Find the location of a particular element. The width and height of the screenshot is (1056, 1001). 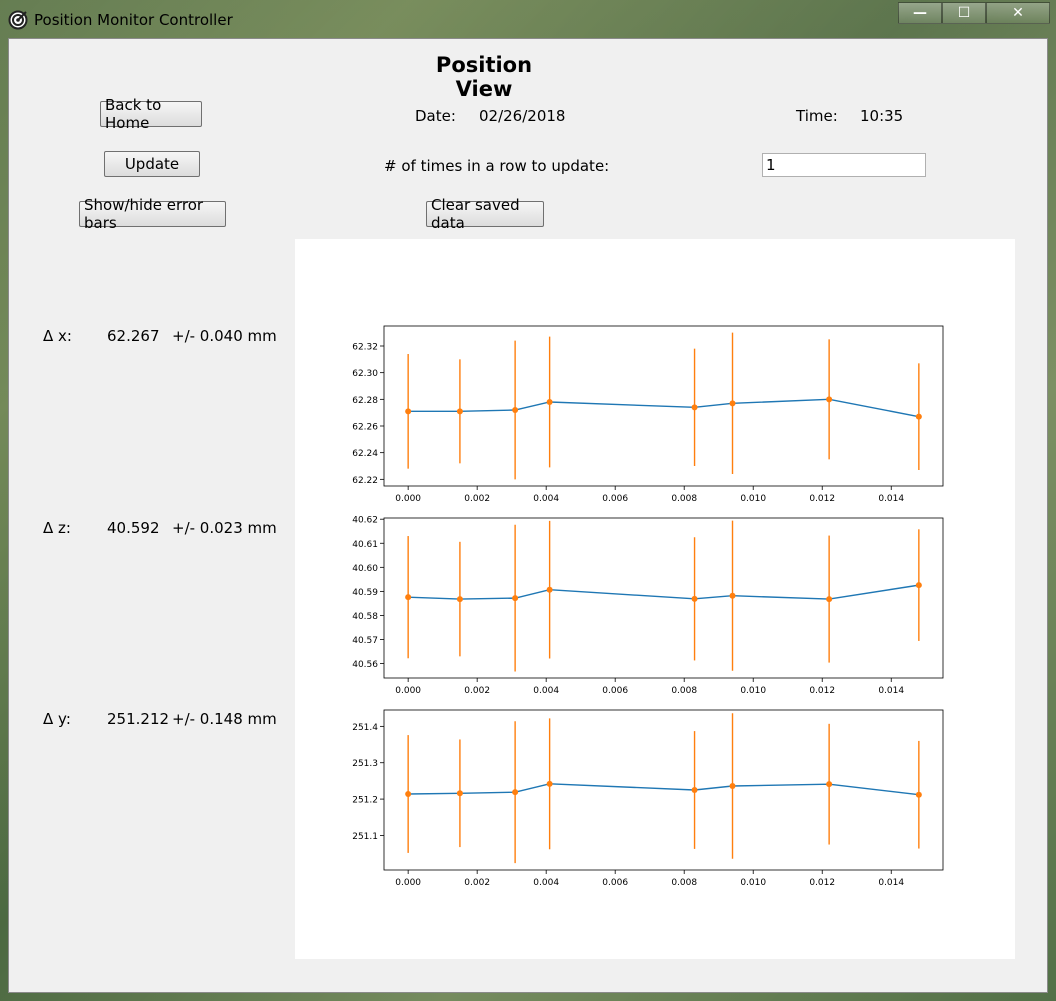

y-tick-label: 40.62 is located at coordinates (365, 521).